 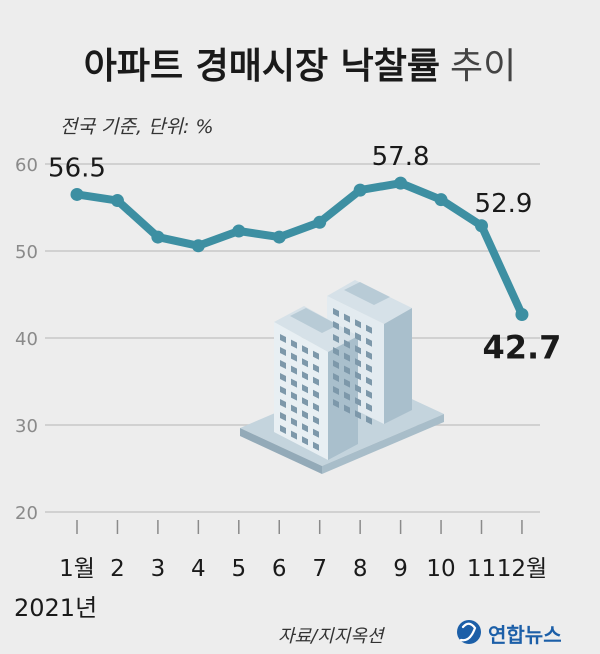 What do you see at coordinates (400, 569) in the screenshot?
I see `x-tick-label: 9` at bounding box center [400, 569].